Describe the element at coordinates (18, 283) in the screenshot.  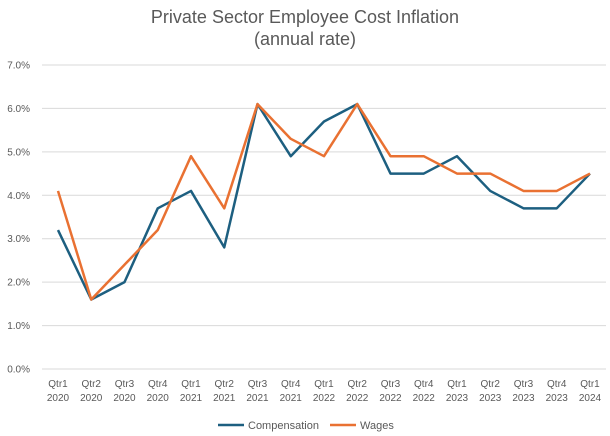
I see `y-tick-label: 2.0%` at that location.